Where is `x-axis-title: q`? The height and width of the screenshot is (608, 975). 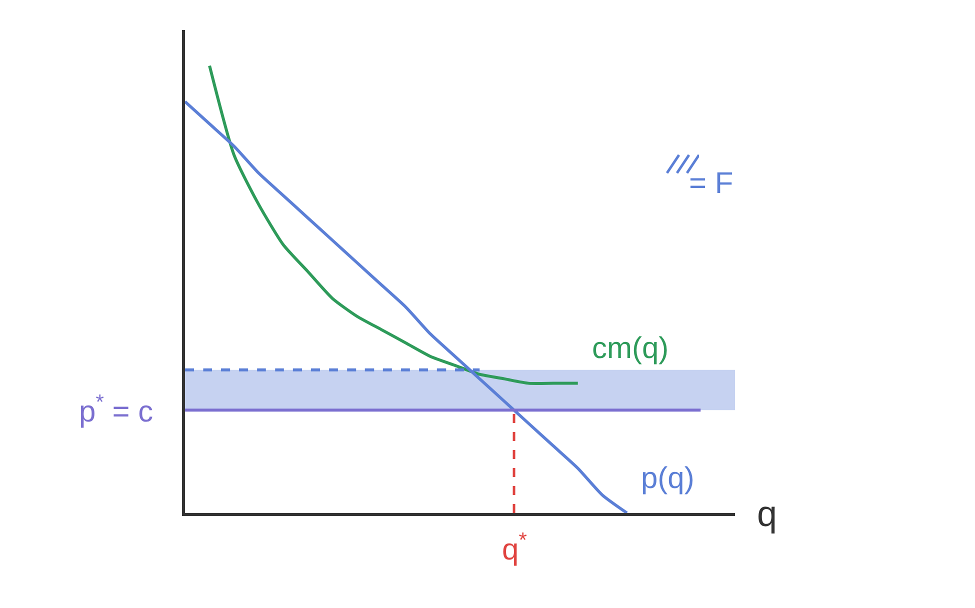
x-axis-title: q is located at coordinates (767, 513).